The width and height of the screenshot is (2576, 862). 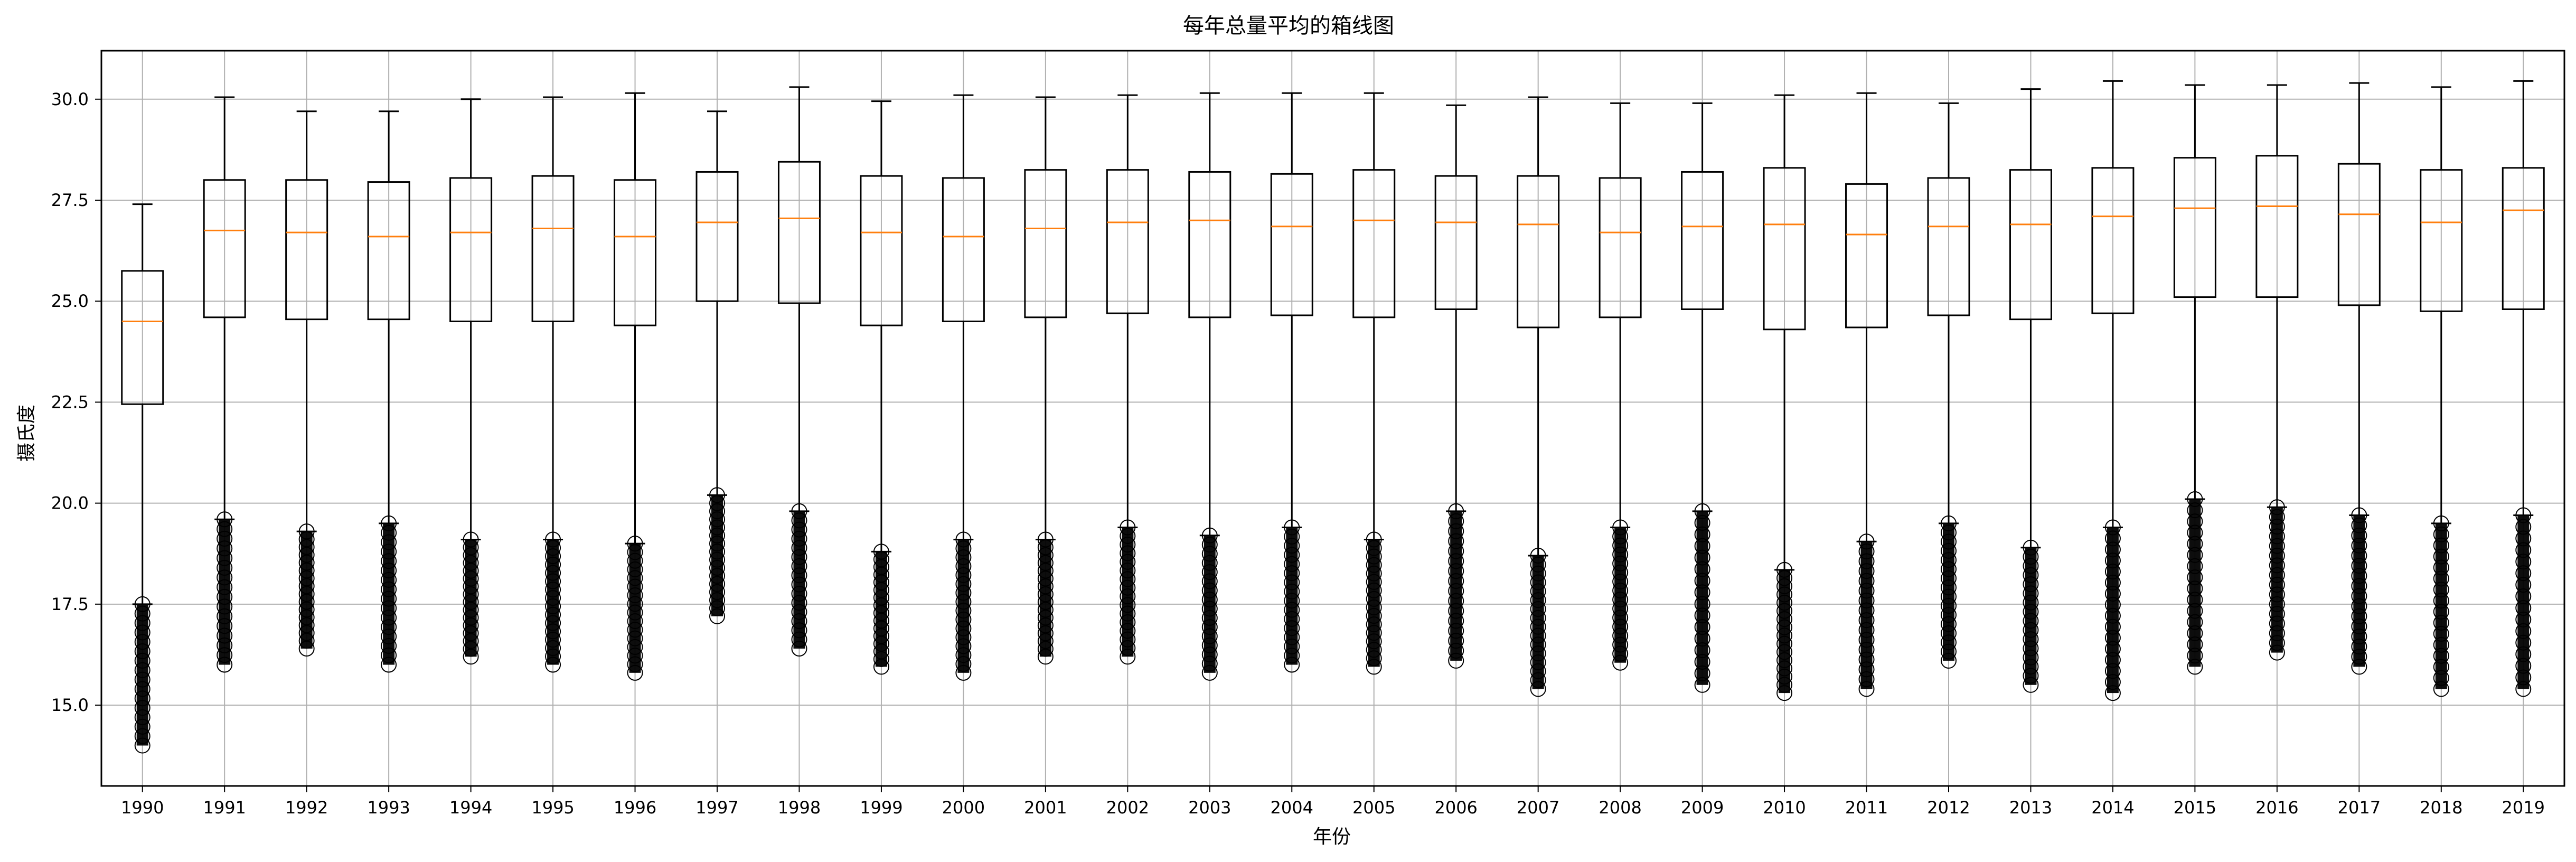 I want to click on x-tick-label: 1995, so click(x=552, y=808).